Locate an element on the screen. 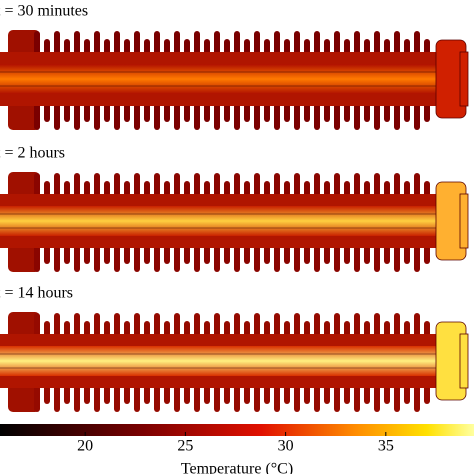 Image resolution: width=474 pixels, height=474 pixels. colorbar-tick-label: 25 is located at coordinates (185, 446).